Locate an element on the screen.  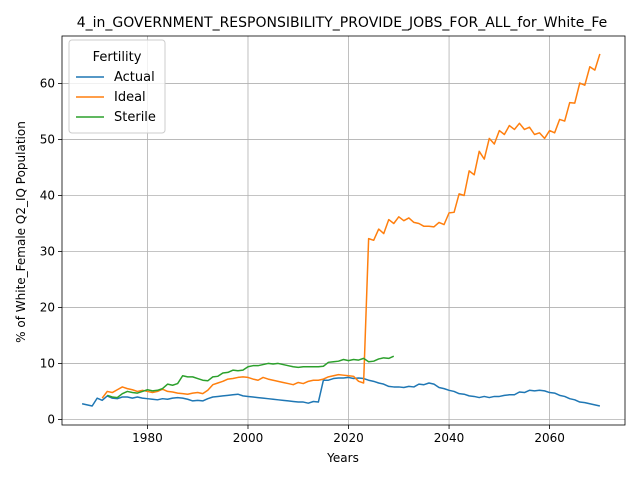
y-tick-label: 10 is located at coordinates (47, 363).